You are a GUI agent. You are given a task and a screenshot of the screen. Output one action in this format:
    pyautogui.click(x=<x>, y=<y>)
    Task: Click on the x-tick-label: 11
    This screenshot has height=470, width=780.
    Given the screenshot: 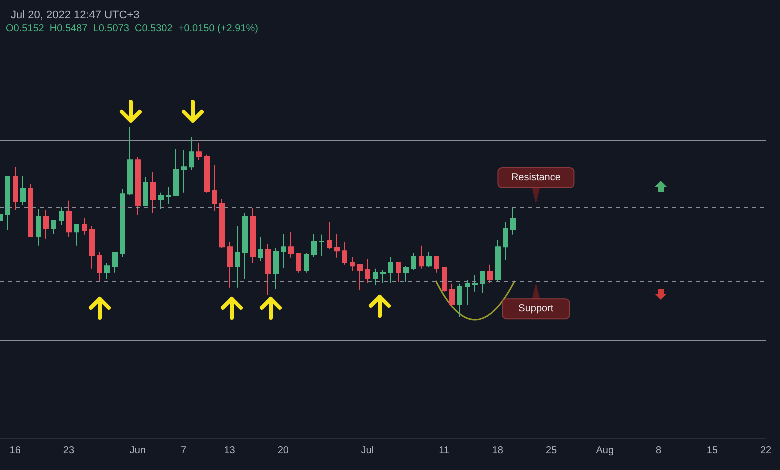 What is the action you would take?
    pyautogui.click(x=444, y=451)
    